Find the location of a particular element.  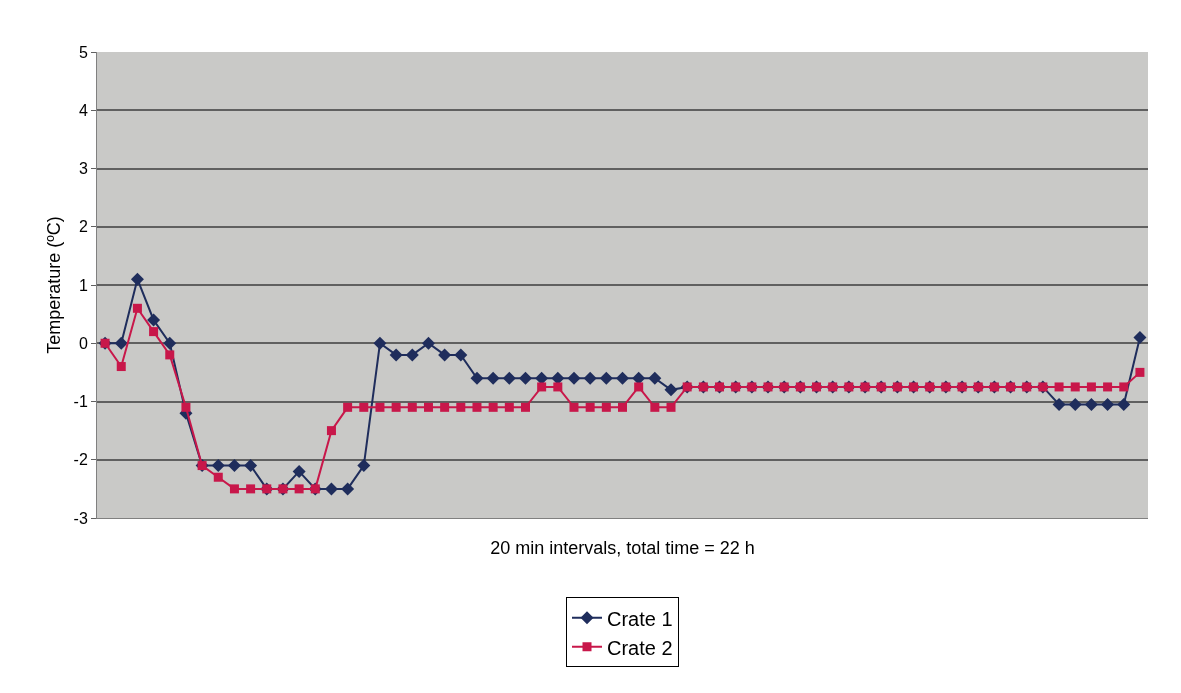

y-tick-label: 0 is located at coordinates (83, 343).